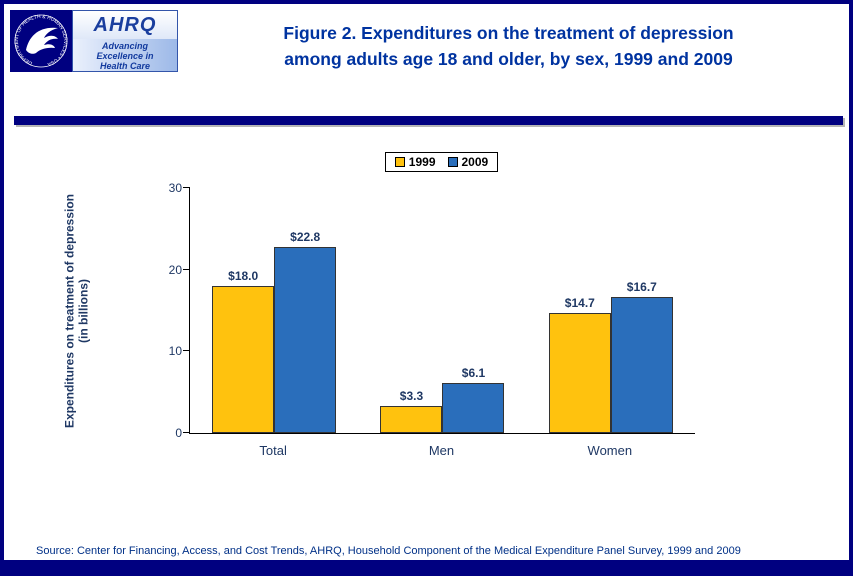  I want to click on legend-item-1999: 1999, so click(415, 162).